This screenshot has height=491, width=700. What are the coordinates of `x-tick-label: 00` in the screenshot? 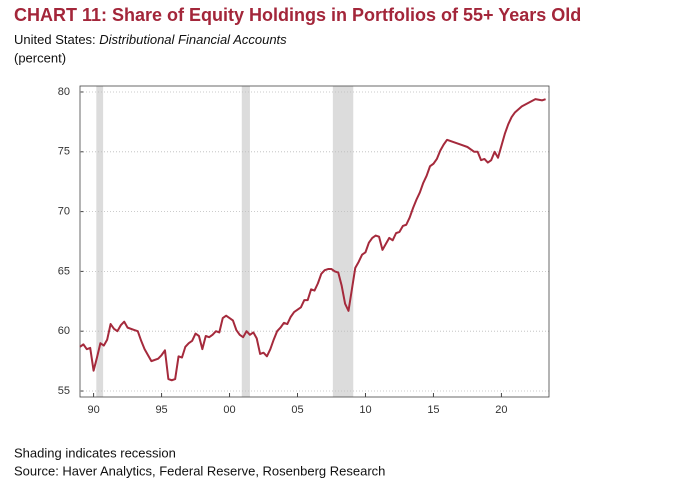 It's located at (229, 410).